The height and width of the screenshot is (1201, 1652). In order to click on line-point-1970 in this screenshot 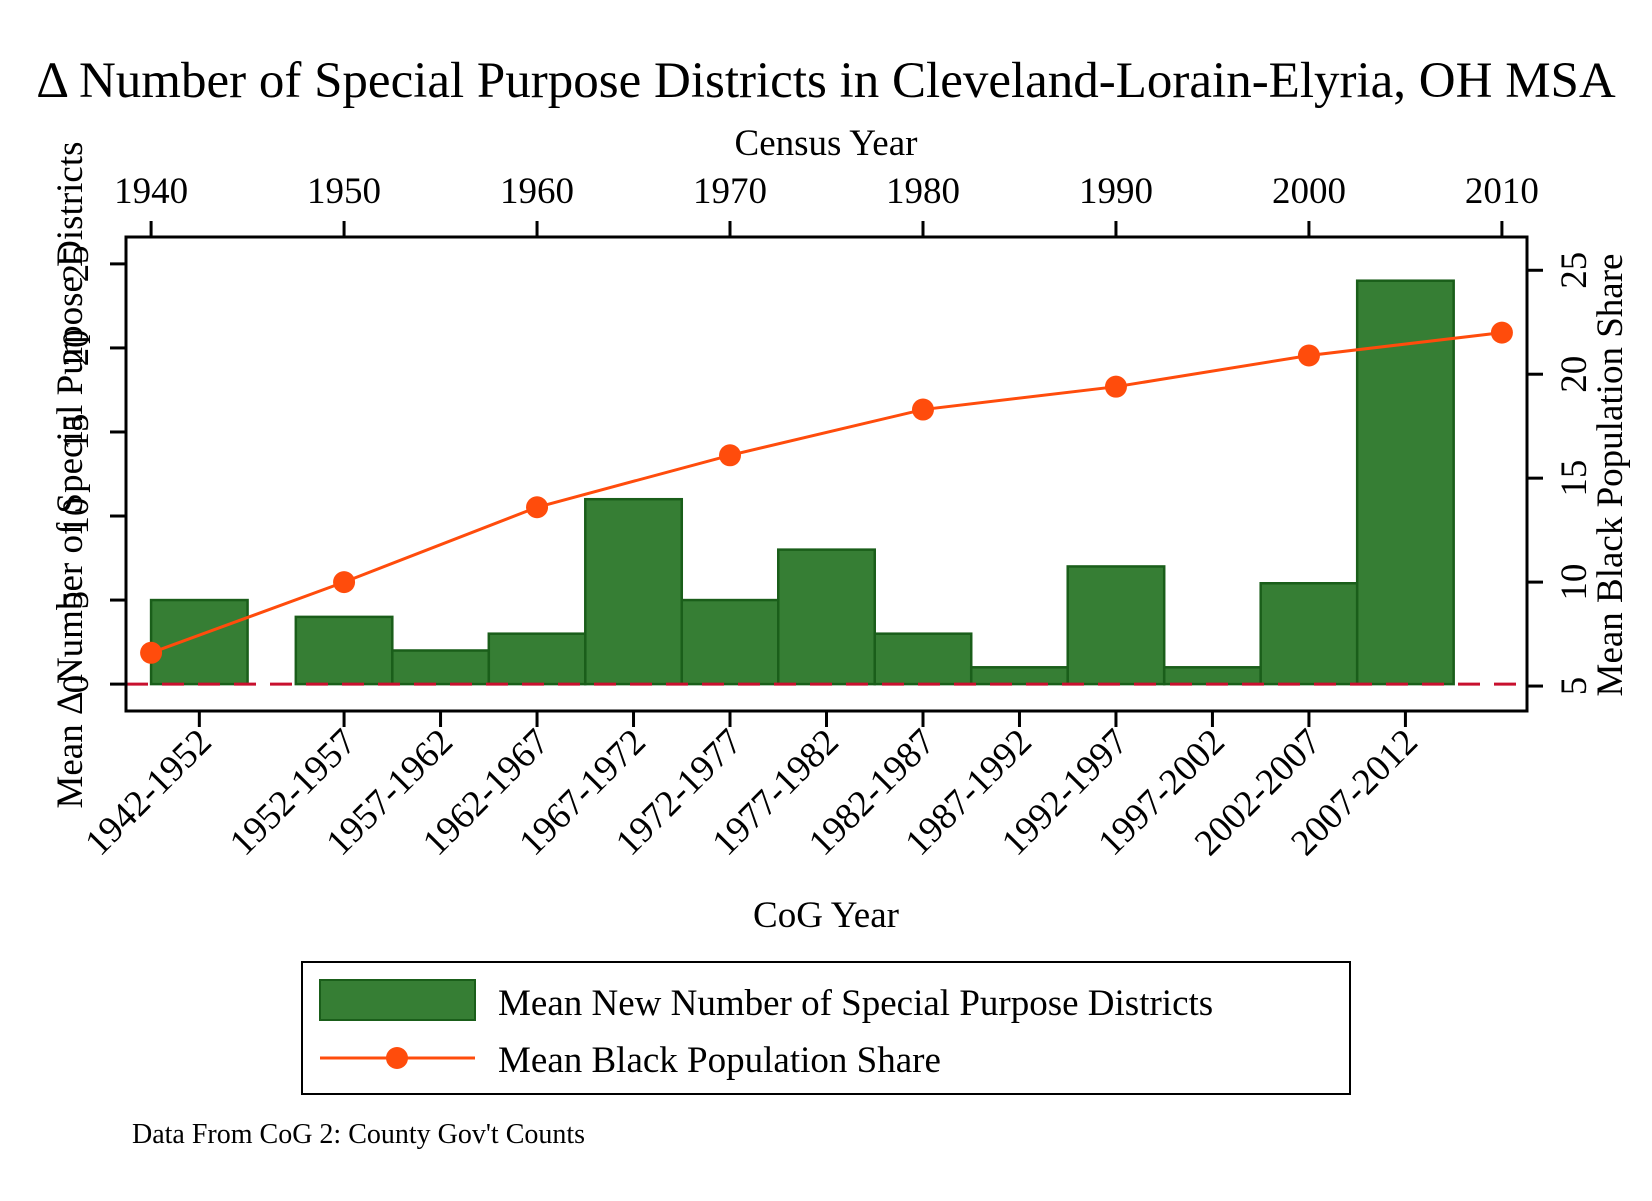, I will do `click(730, 455)`.